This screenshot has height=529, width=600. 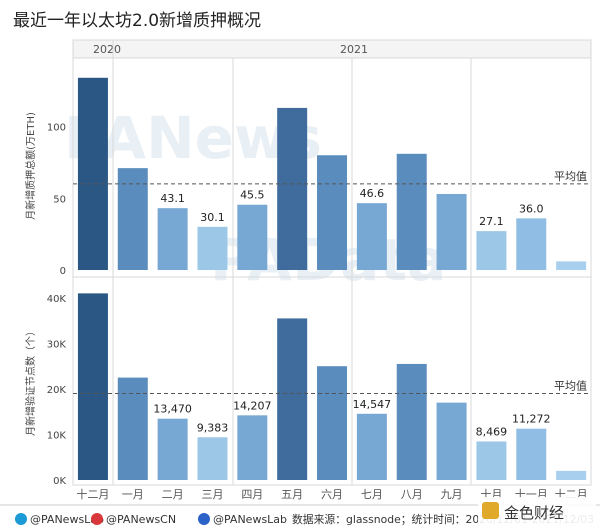 What do you see at coordinates (212, 494) in the screenshot?
I see `x-tick-label: 三月` at bounding box center [212, 494].